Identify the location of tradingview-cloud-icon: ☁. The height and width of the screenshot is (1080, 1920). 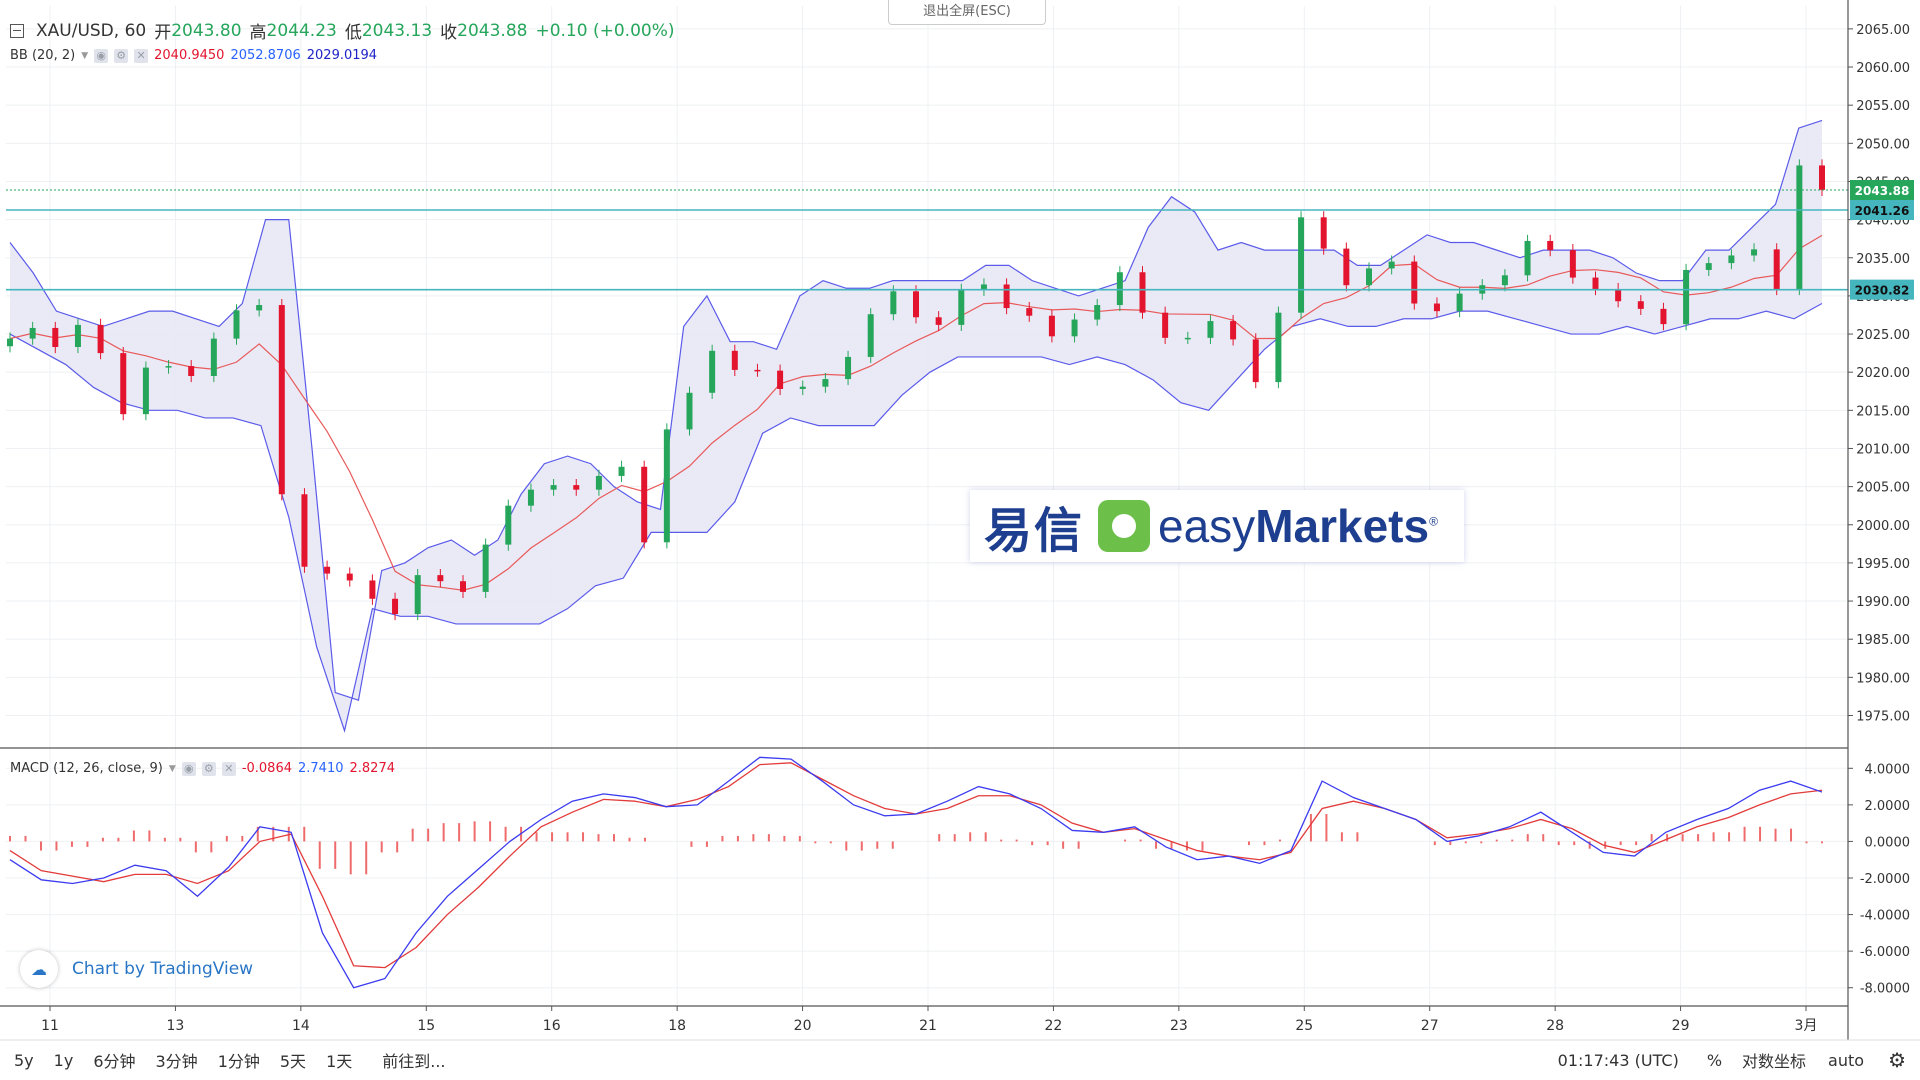
(39, 969).